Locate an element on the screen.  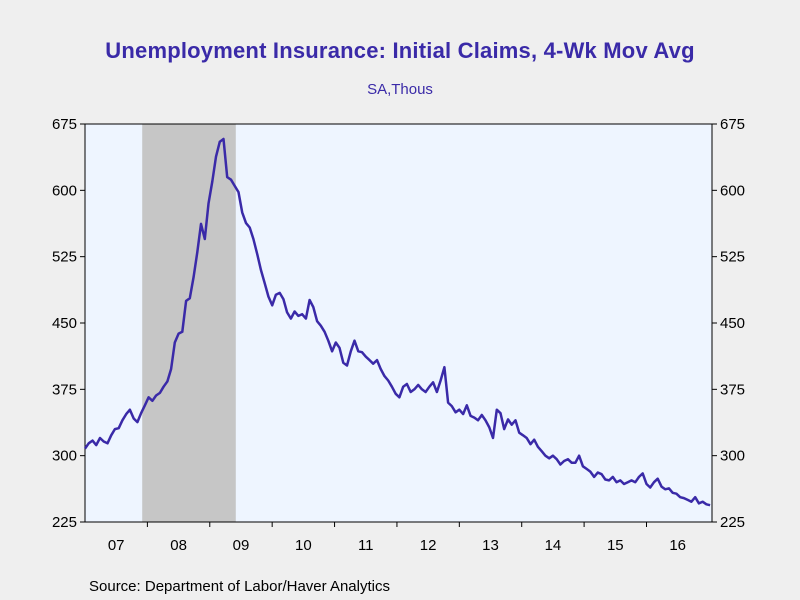
x-tick-label: 13 is located at coordinates (490, 545).